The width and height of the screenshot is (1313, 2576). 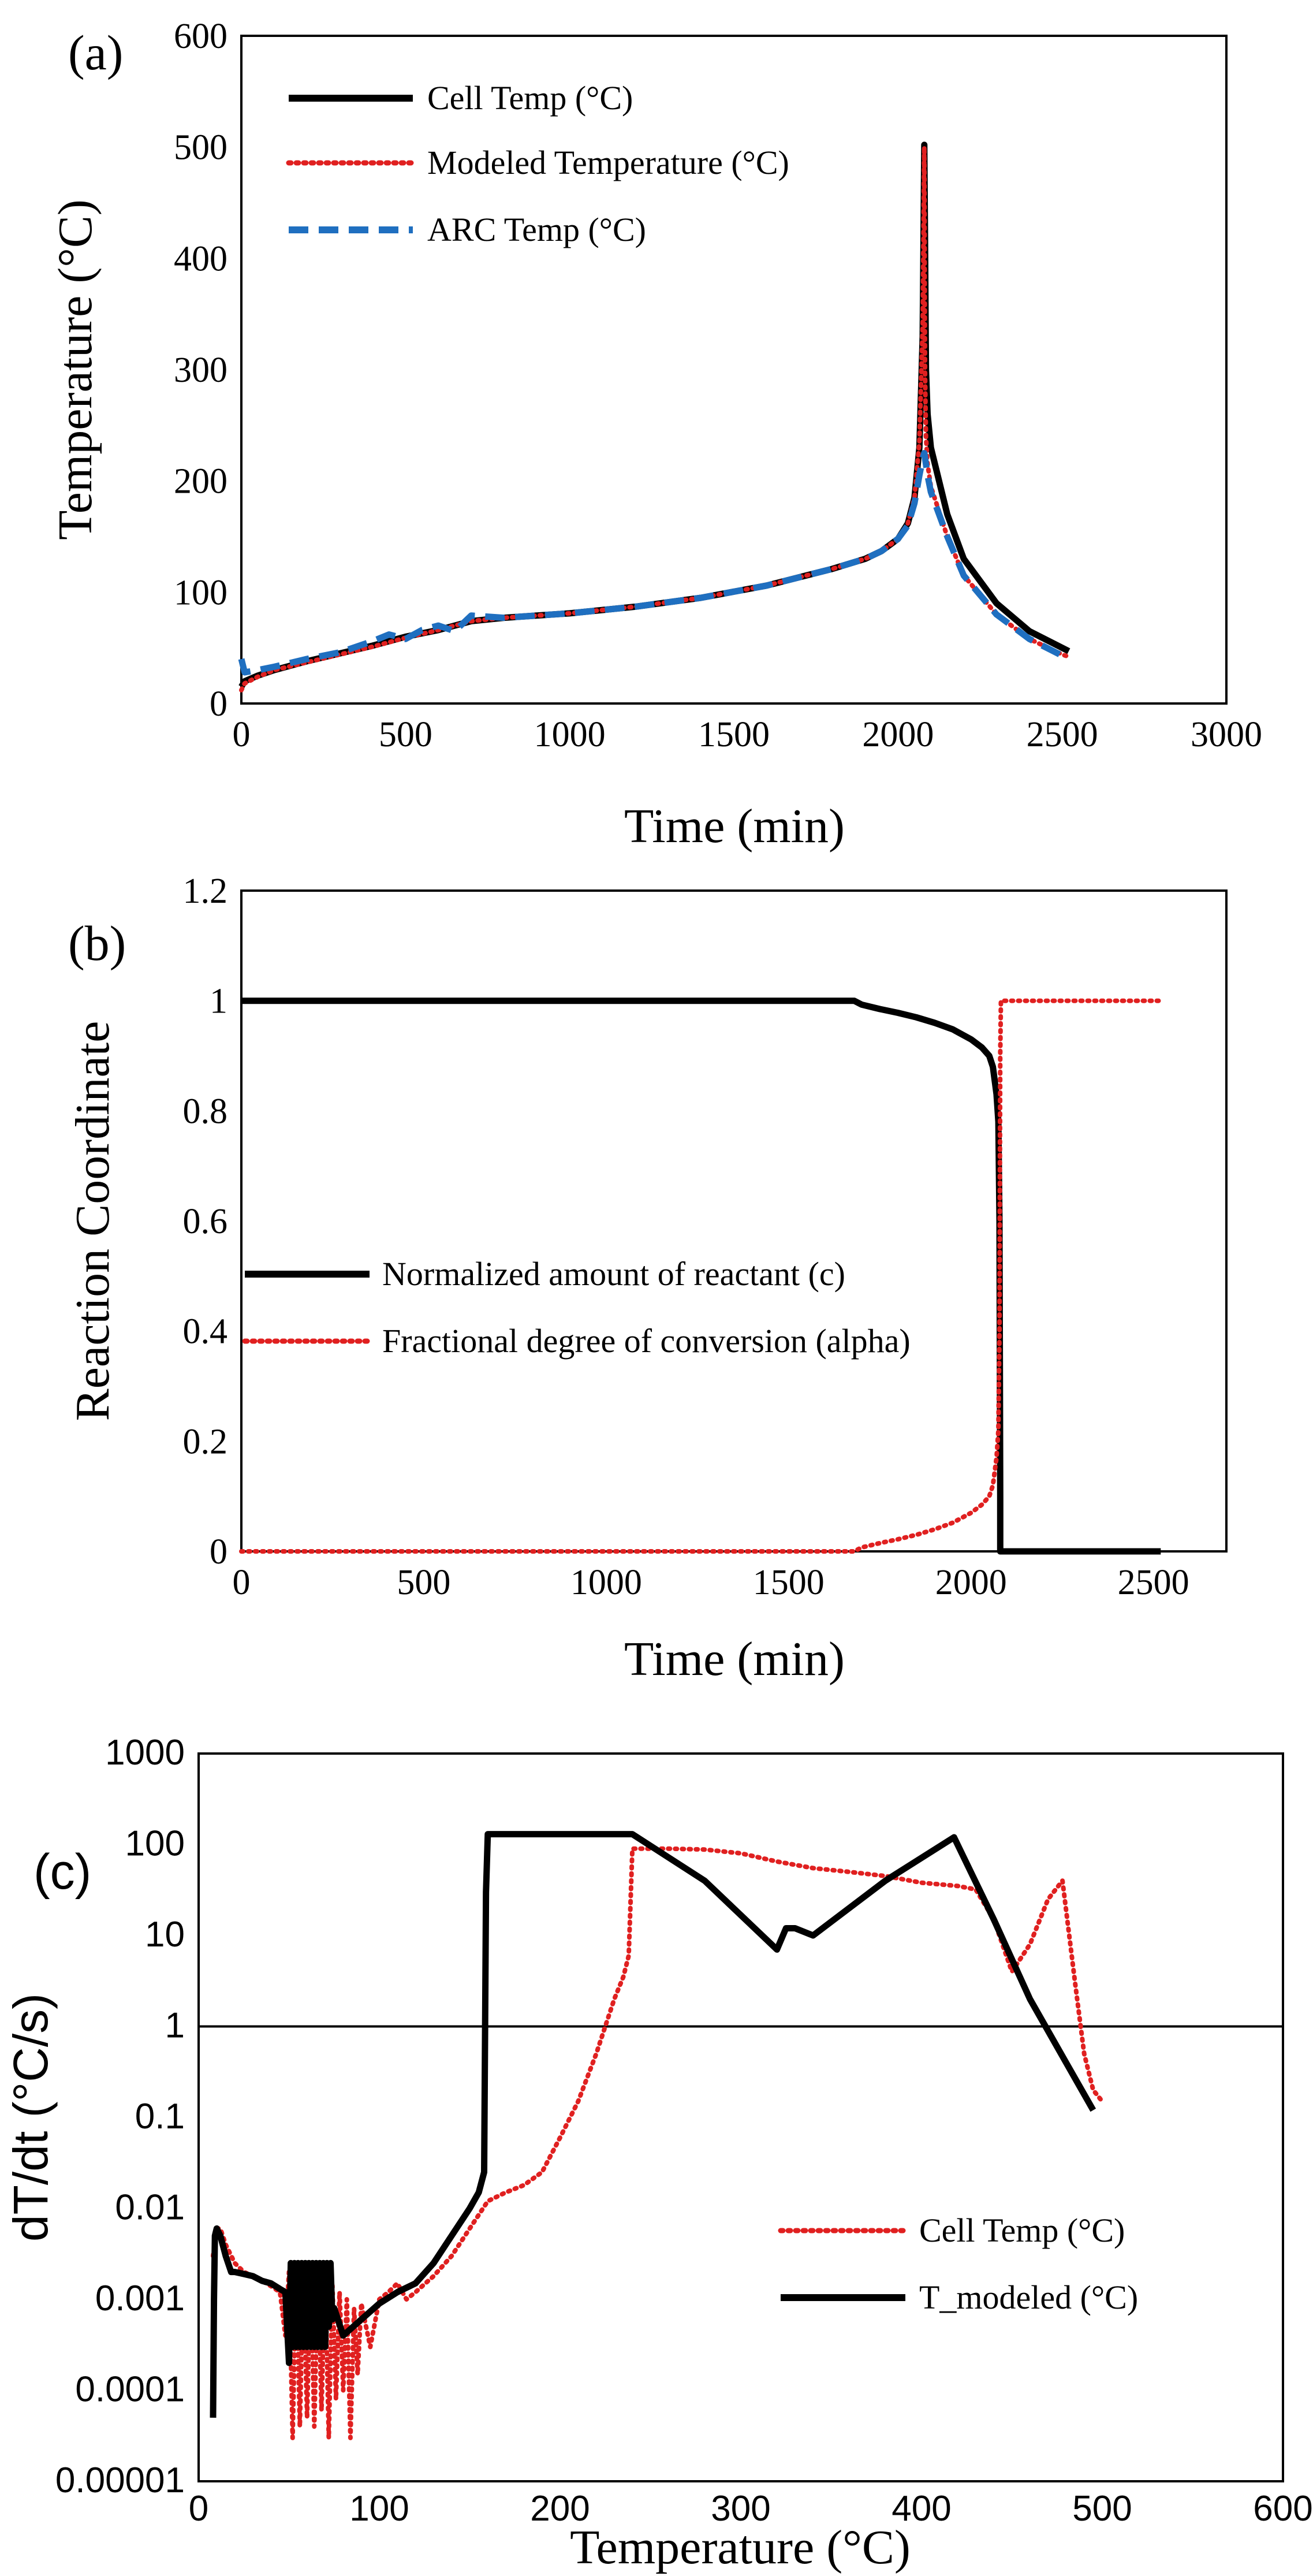 What do you see at coordinates (1226, 735) in the screenshot?
I see `x-tick-label-a: 3000` at bounding box center [1226, 735].